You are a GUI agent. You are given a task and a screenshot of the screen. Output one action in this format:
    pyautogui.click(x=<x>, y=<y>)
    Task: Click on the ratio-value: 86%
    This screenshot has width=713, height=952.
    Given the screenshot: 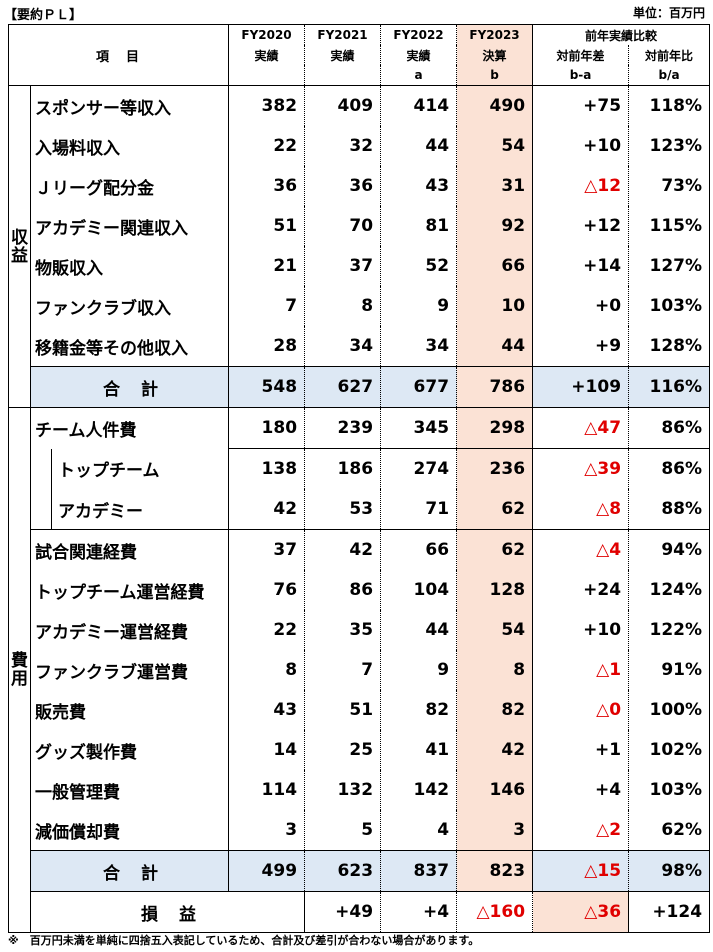 What is the action you would take?
    pyautogui.click(x=669, y=468)
    